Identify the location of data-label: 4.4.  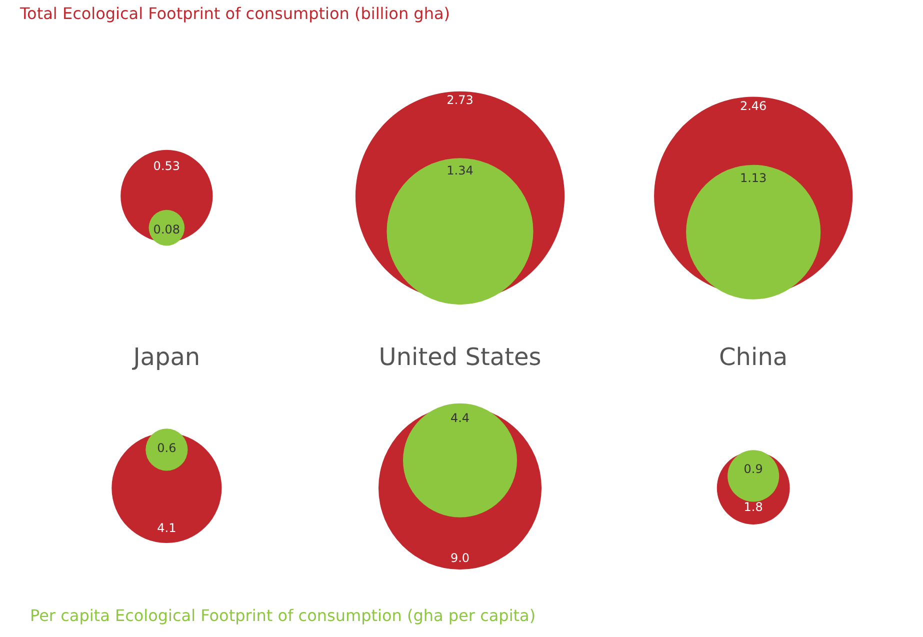
(460, 418).